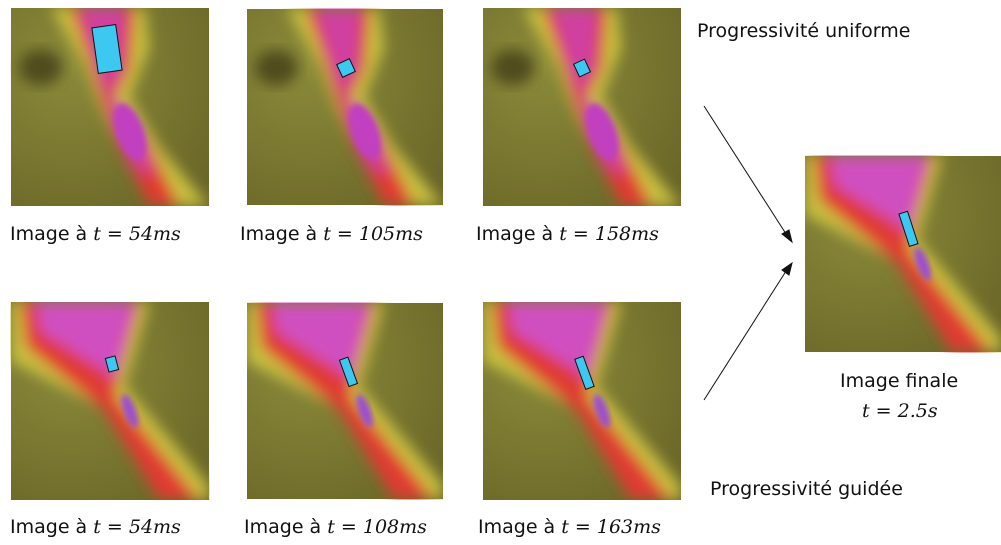 The width and height of the screenshot is (1001, 545). Describe the element at coordinates (748, 253) in the screenshot. I see `arrows` at that location.